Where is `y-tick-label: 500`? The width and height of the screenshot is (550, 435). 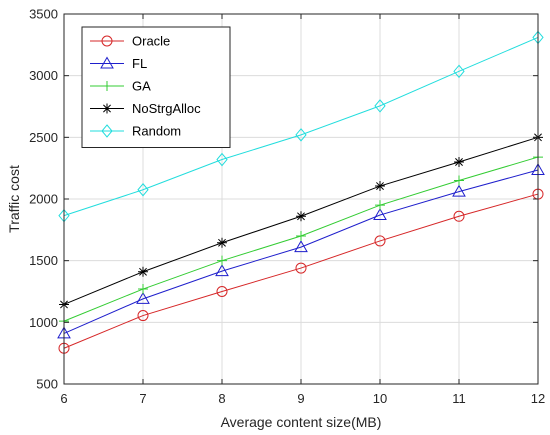
y-tick-label: 500 is located at coordinates (47, 384).